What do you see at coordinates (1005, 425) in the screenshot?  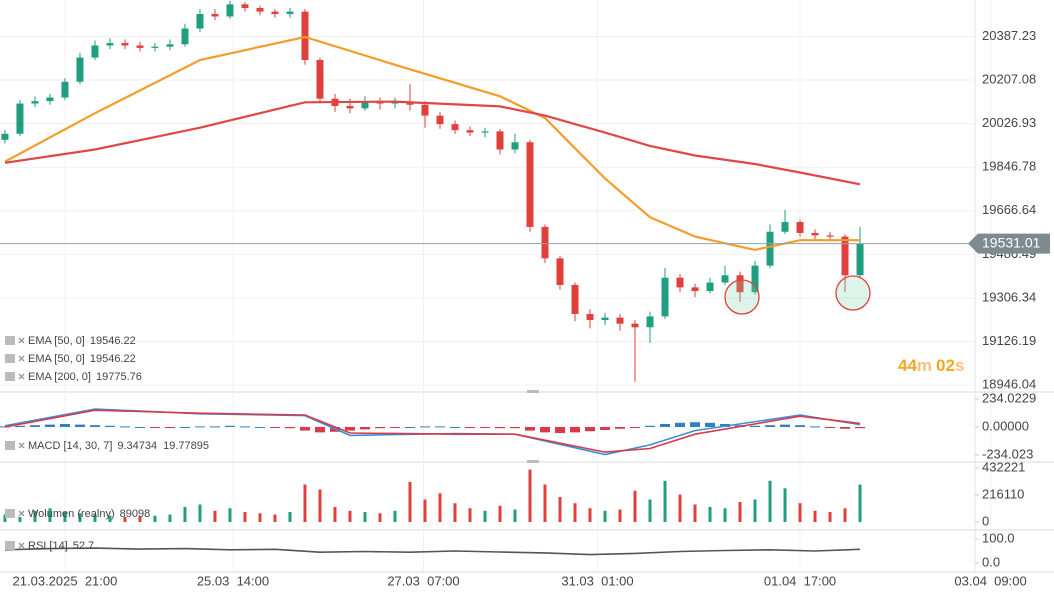 I see `y-tick-label: 0.00000` at bounding box center [1005, 425].